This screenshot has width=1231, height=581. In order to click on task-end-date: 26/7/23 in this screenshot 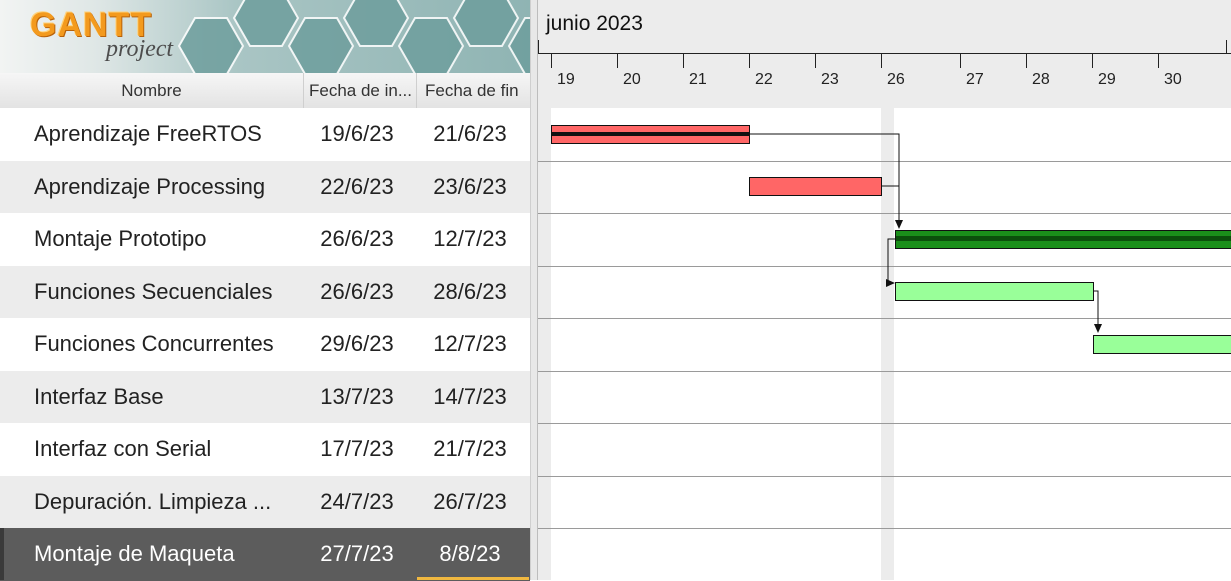, I will do `click(470, 502)`.